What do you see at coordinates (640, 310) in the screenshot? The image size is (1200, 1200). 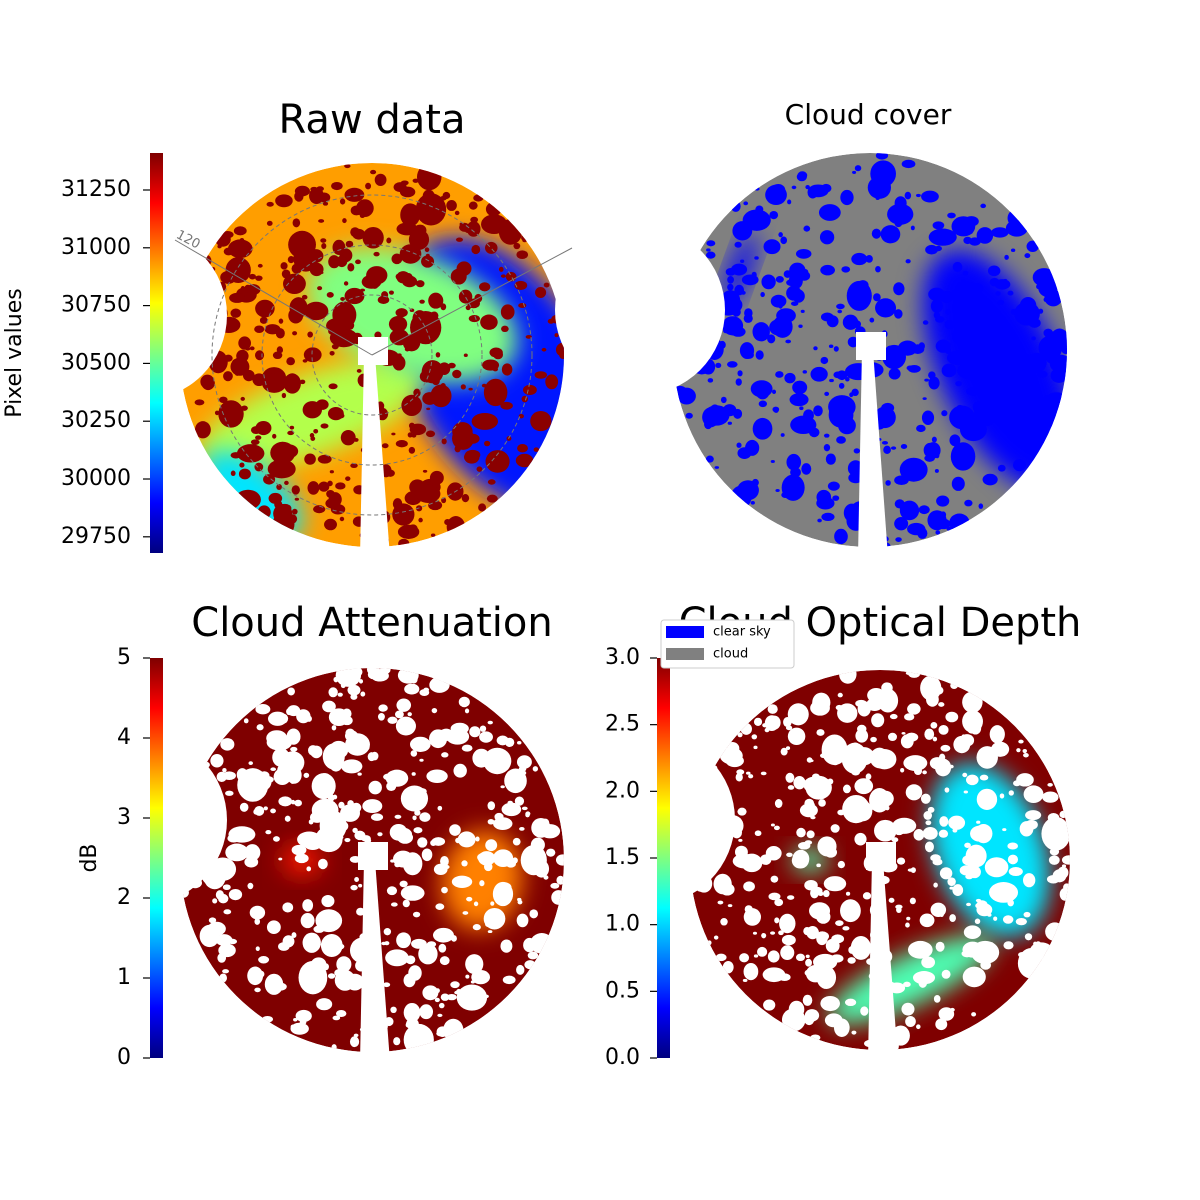 I see `image-notch` at bounding box center [640, 310].